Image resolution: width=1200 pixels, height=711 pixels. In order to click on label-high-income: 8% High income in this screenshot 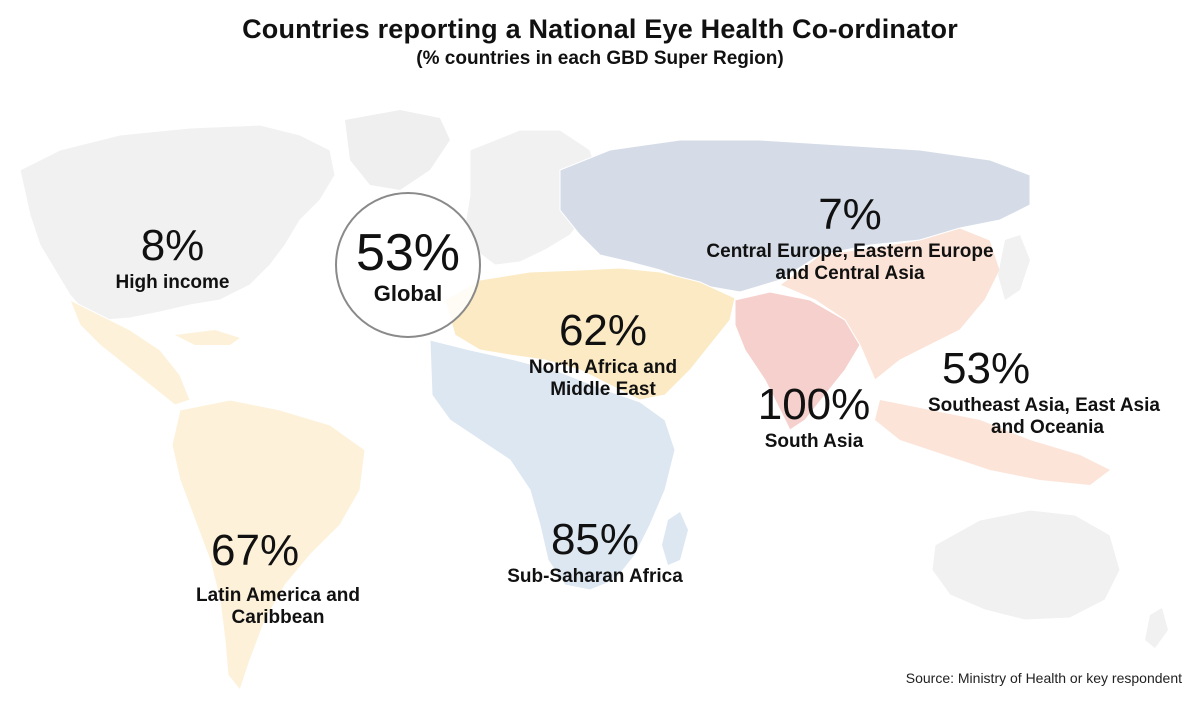, I will do `click(172, 259)`.